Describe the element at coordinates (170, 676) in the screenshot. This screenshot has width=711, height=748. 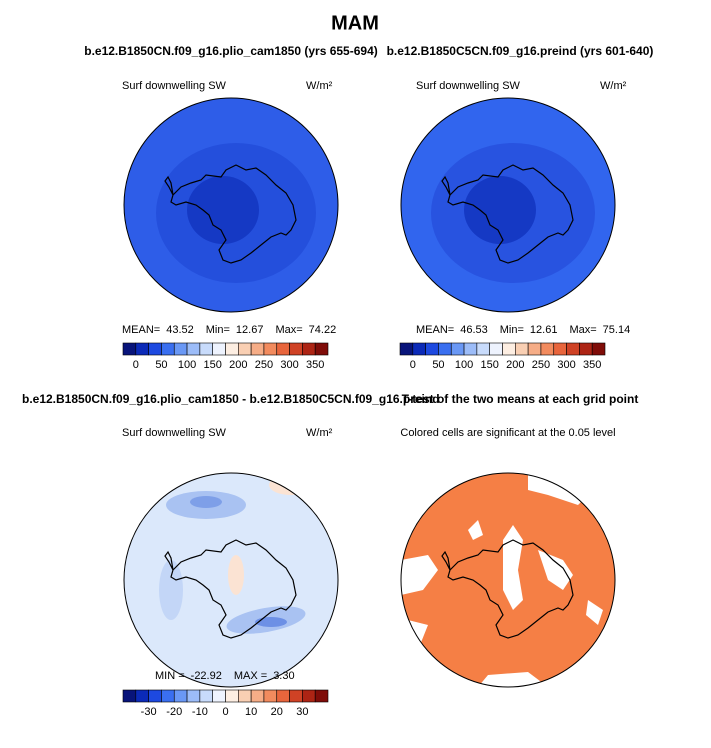
I see `stat-label: MIN =` at that location.